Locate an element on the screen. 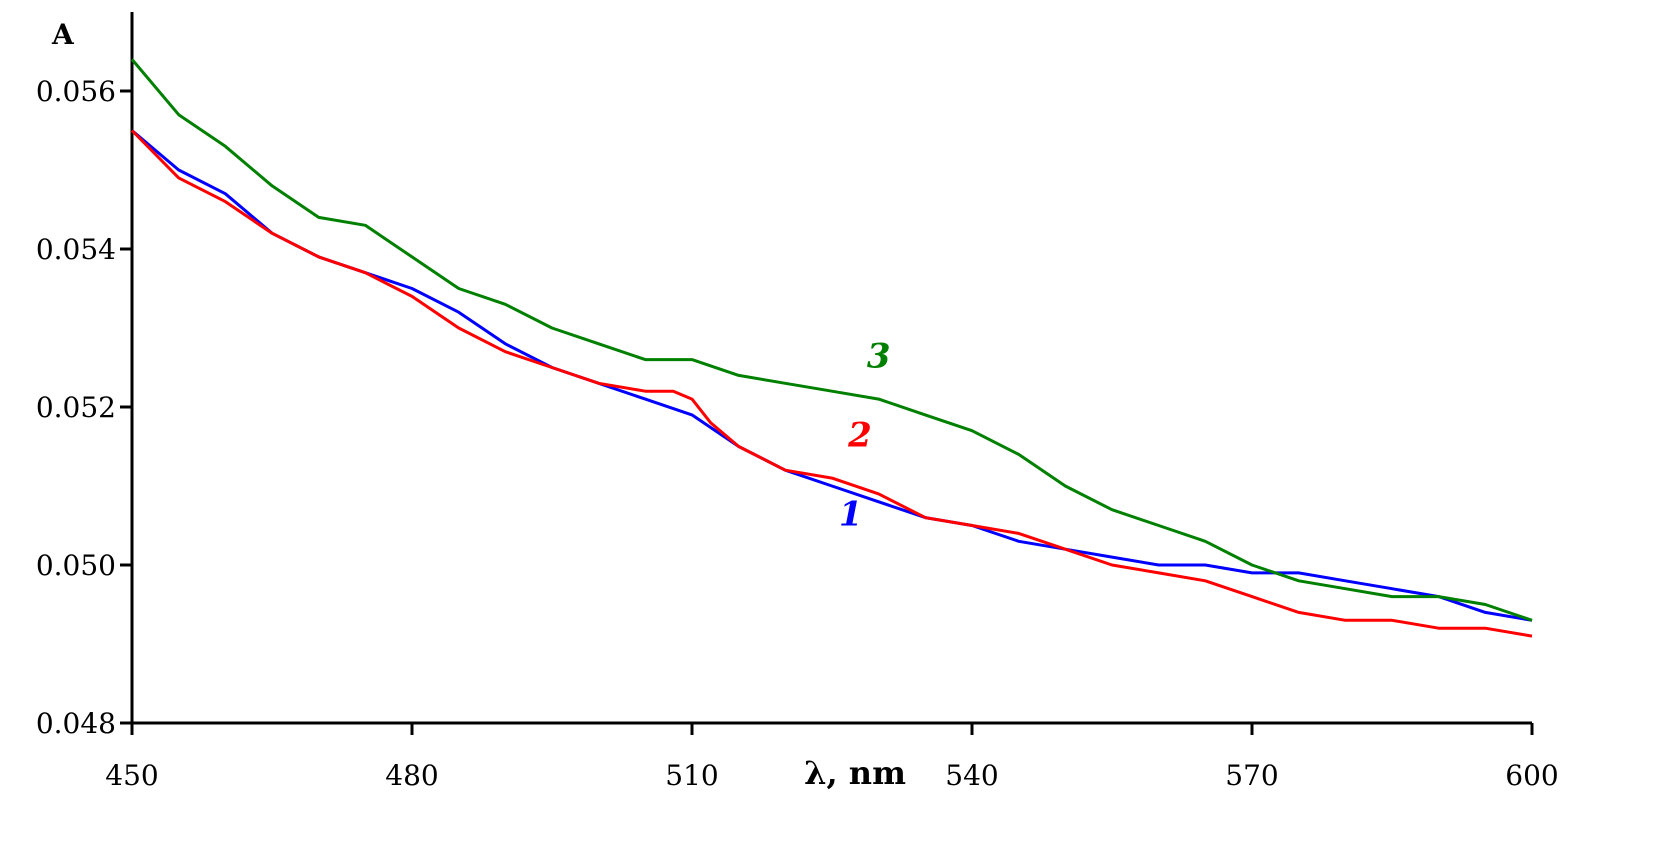 This screenshot has width=1671, height=844. x-ticks: 450 480 510 540 570 600 is located at coordinates (832, 757).